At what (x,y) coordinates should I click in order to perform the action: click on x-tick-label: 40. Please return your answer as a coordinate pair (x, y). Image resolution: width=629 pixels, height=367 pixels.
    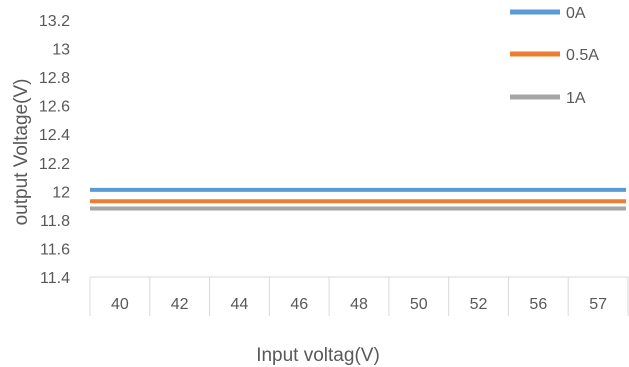
    Looking at the image, I should click on (120, 304).